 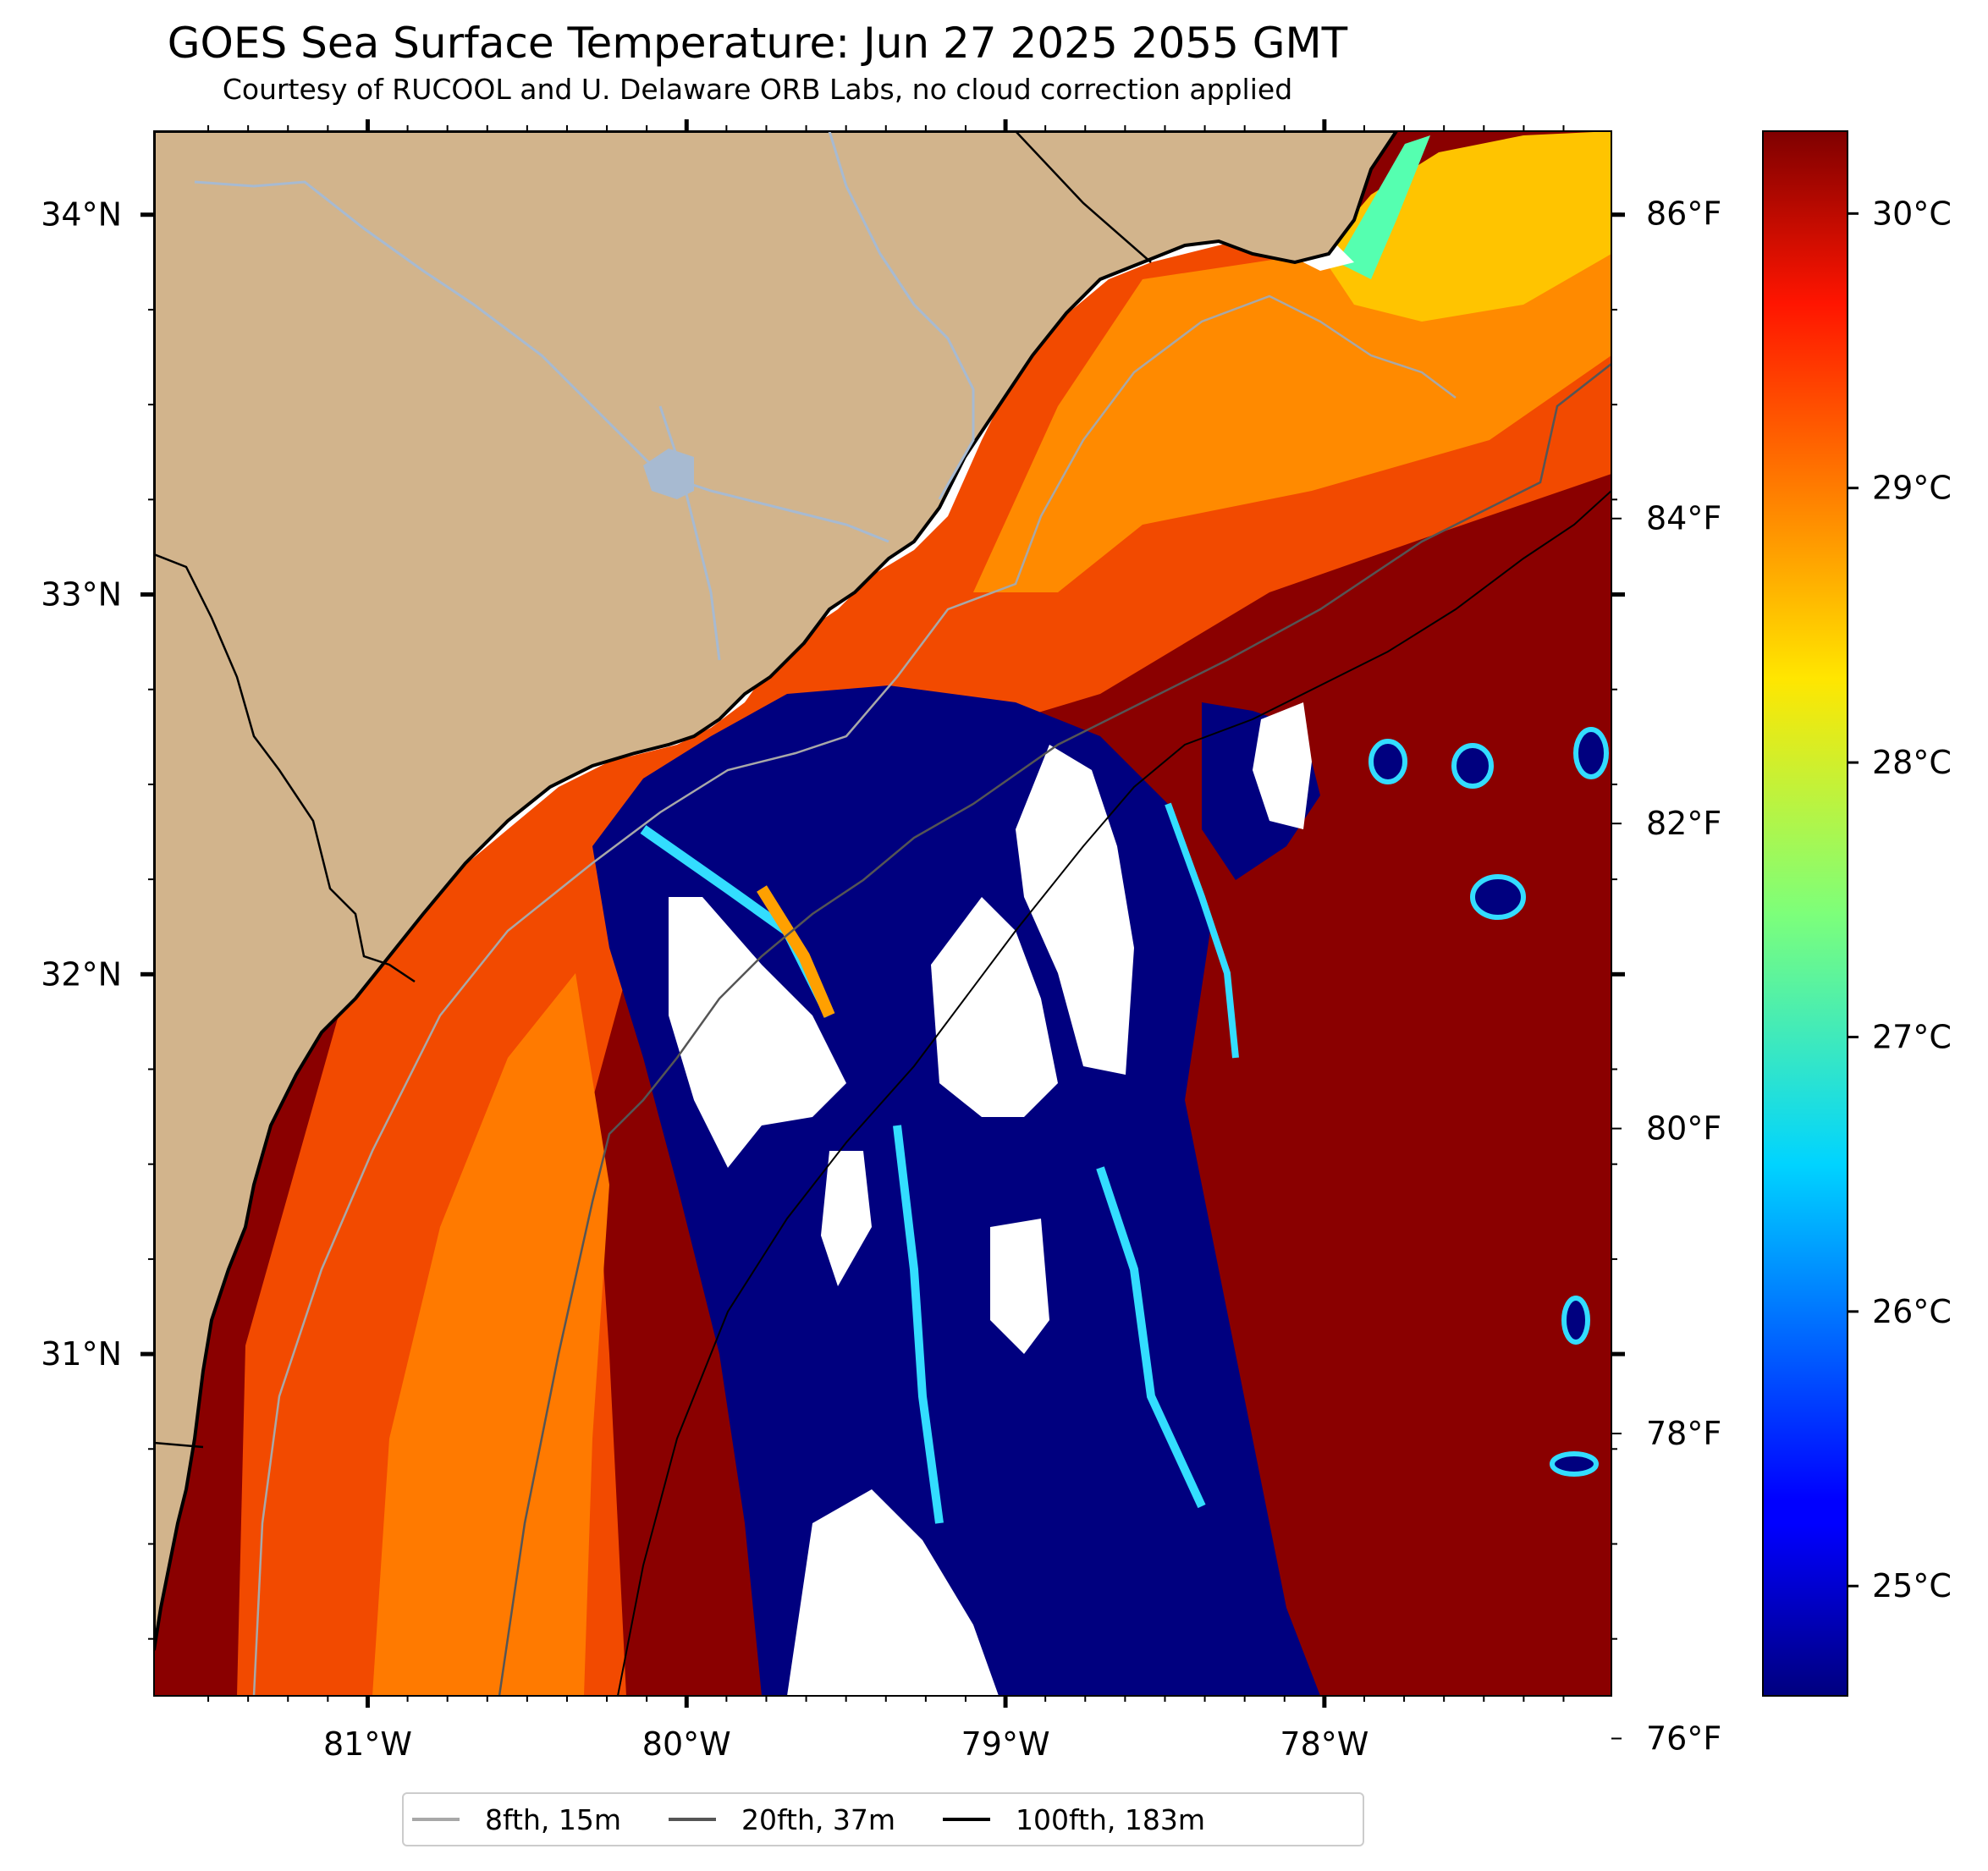 I want to click on legend-item: 8fth, 15m, so click(x=516, y=1820).